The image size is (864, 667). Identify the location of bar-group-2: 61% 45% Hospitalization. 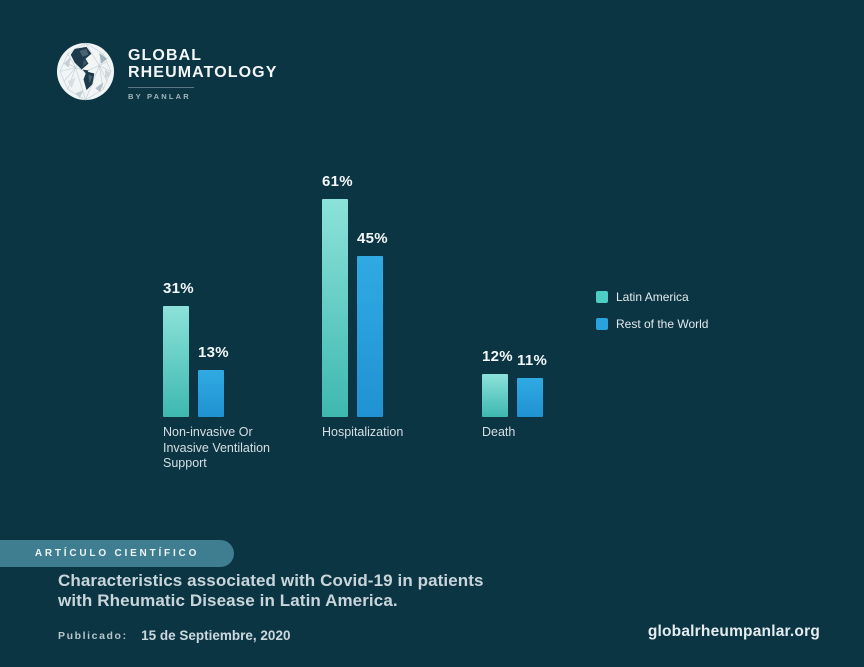
(362, 294).